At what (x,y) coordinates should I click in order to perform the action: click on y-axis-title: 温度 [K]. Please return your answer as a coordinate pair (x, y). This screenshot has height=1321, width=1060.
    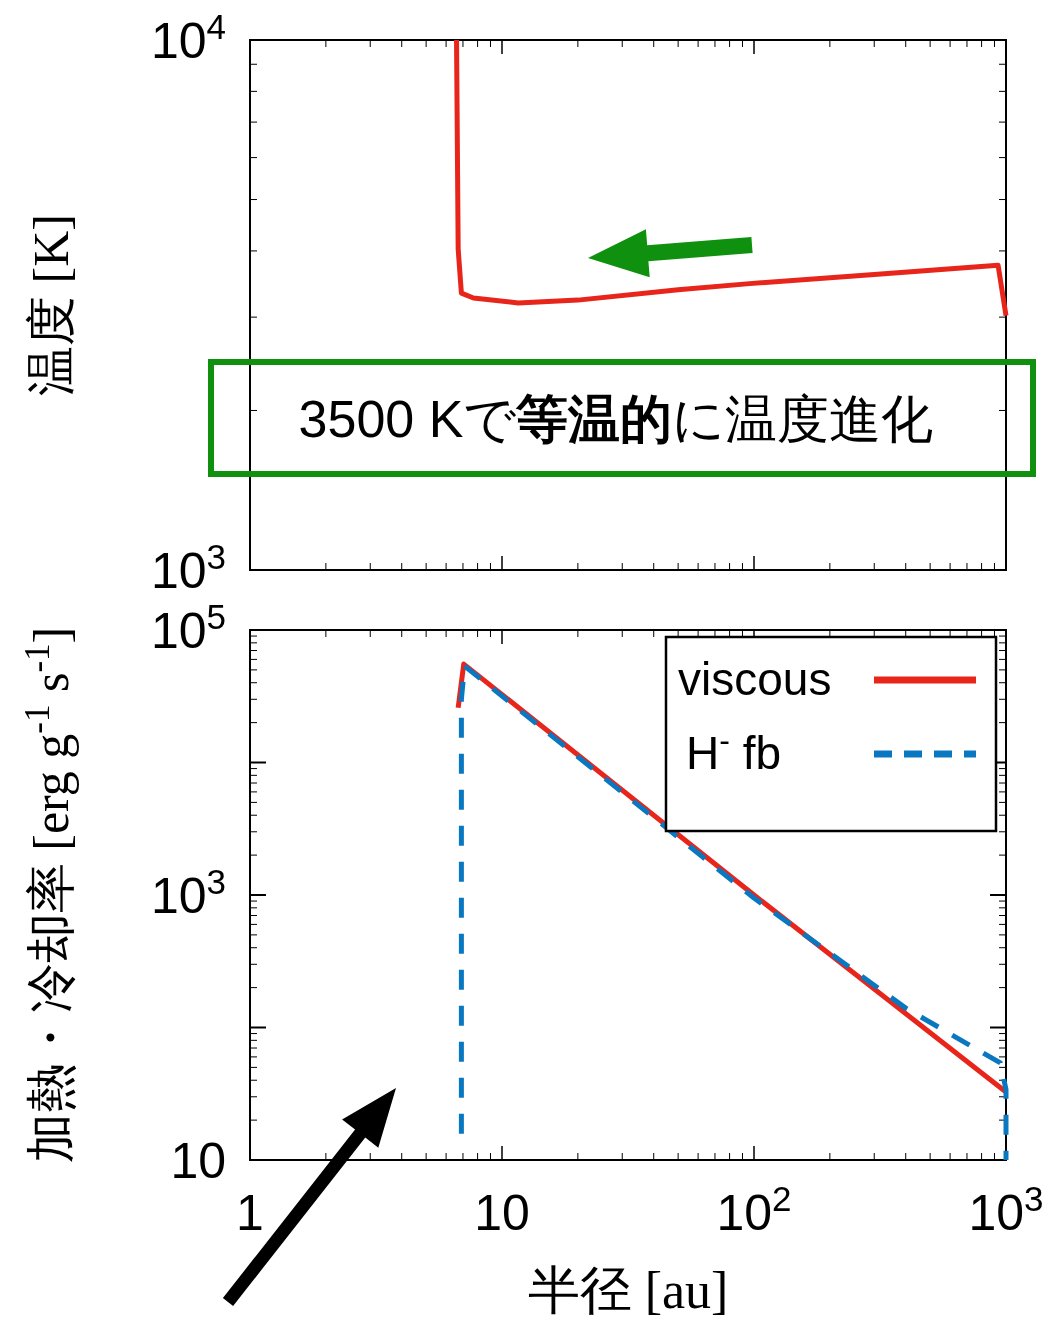
    Looking at the image, I should click on (51, 305).